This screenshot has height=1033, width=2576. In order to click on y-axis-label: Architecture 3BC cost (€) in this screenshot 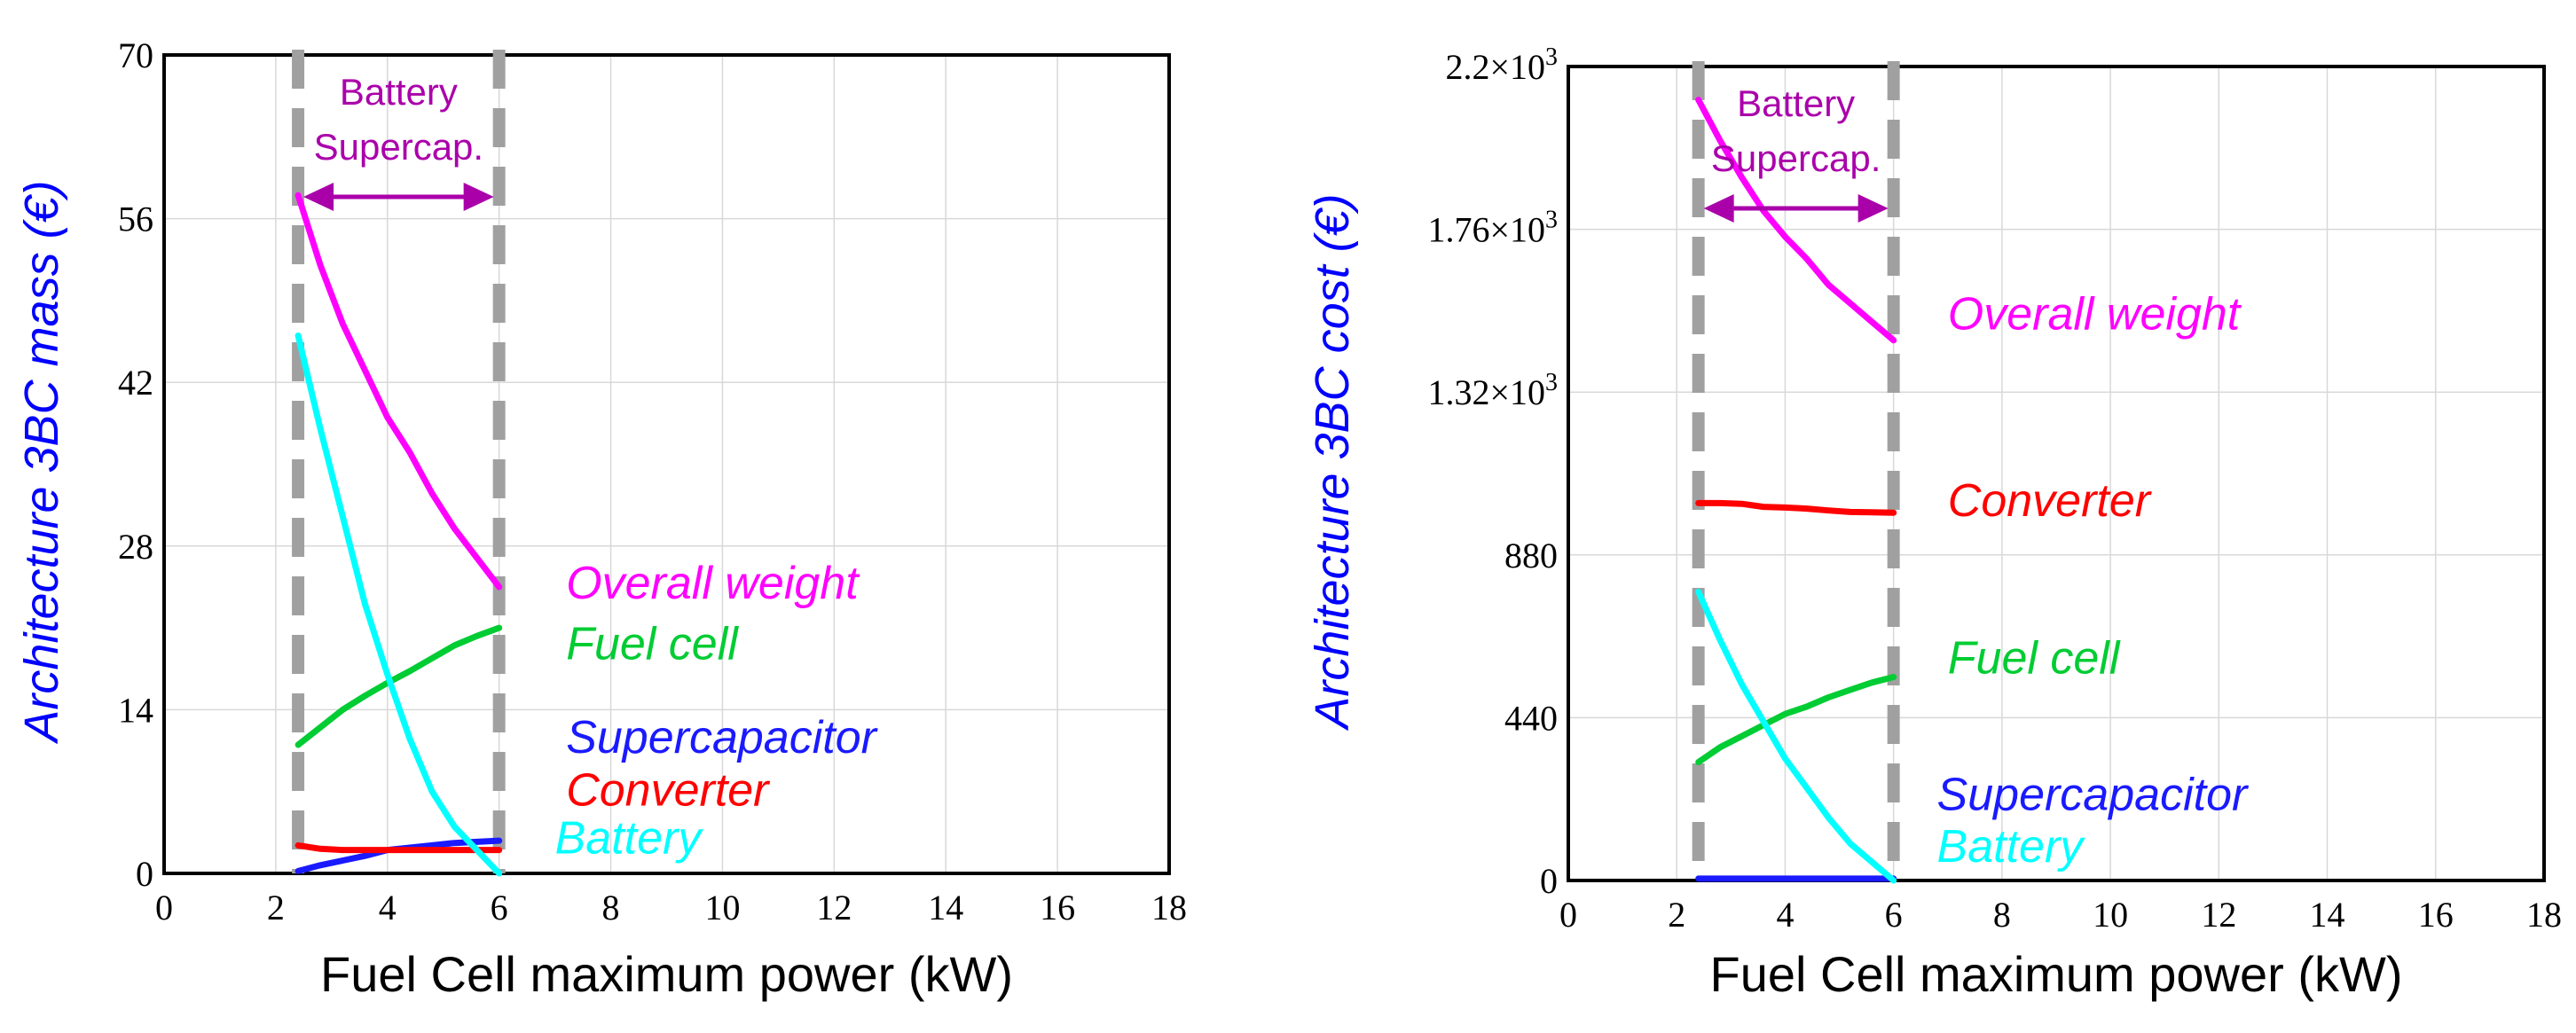, I will do `click(1332, 462)`.